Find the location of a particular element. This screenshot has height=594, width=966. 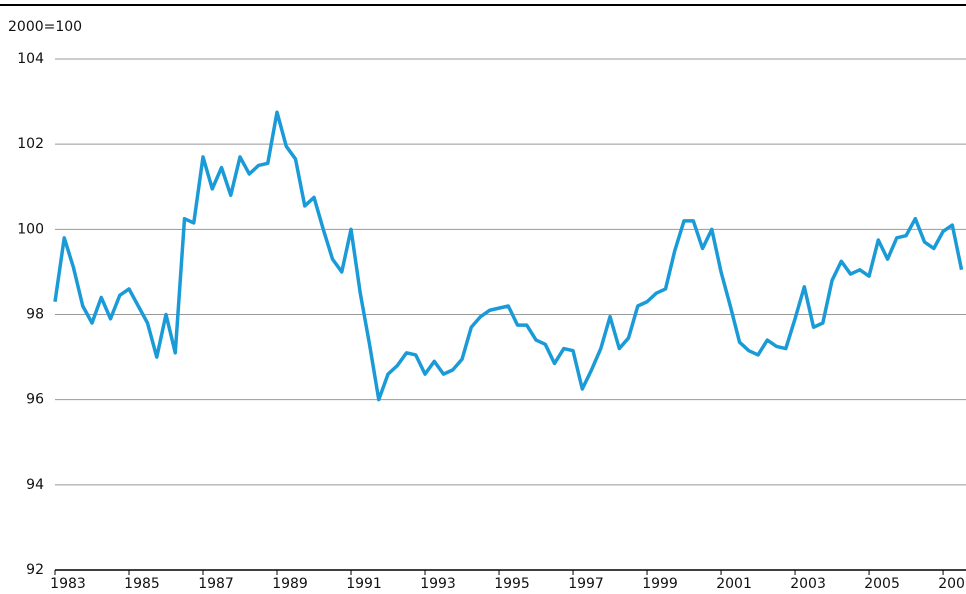

y-tick-label: 96 is located at coordinates (35, 400).